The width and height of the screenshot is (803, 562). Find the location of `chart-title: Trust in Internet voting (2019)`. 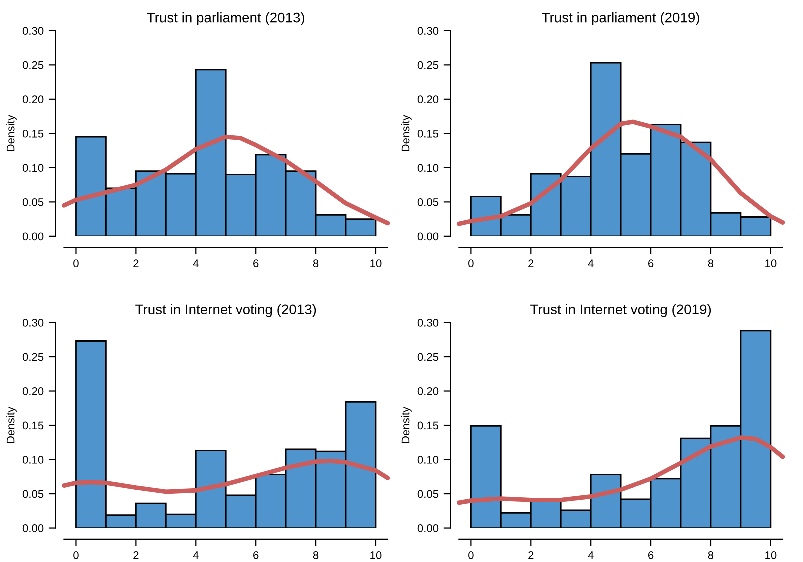

chart-title: Trust in Internet voting (2019) is located at coordinates (621, 311).